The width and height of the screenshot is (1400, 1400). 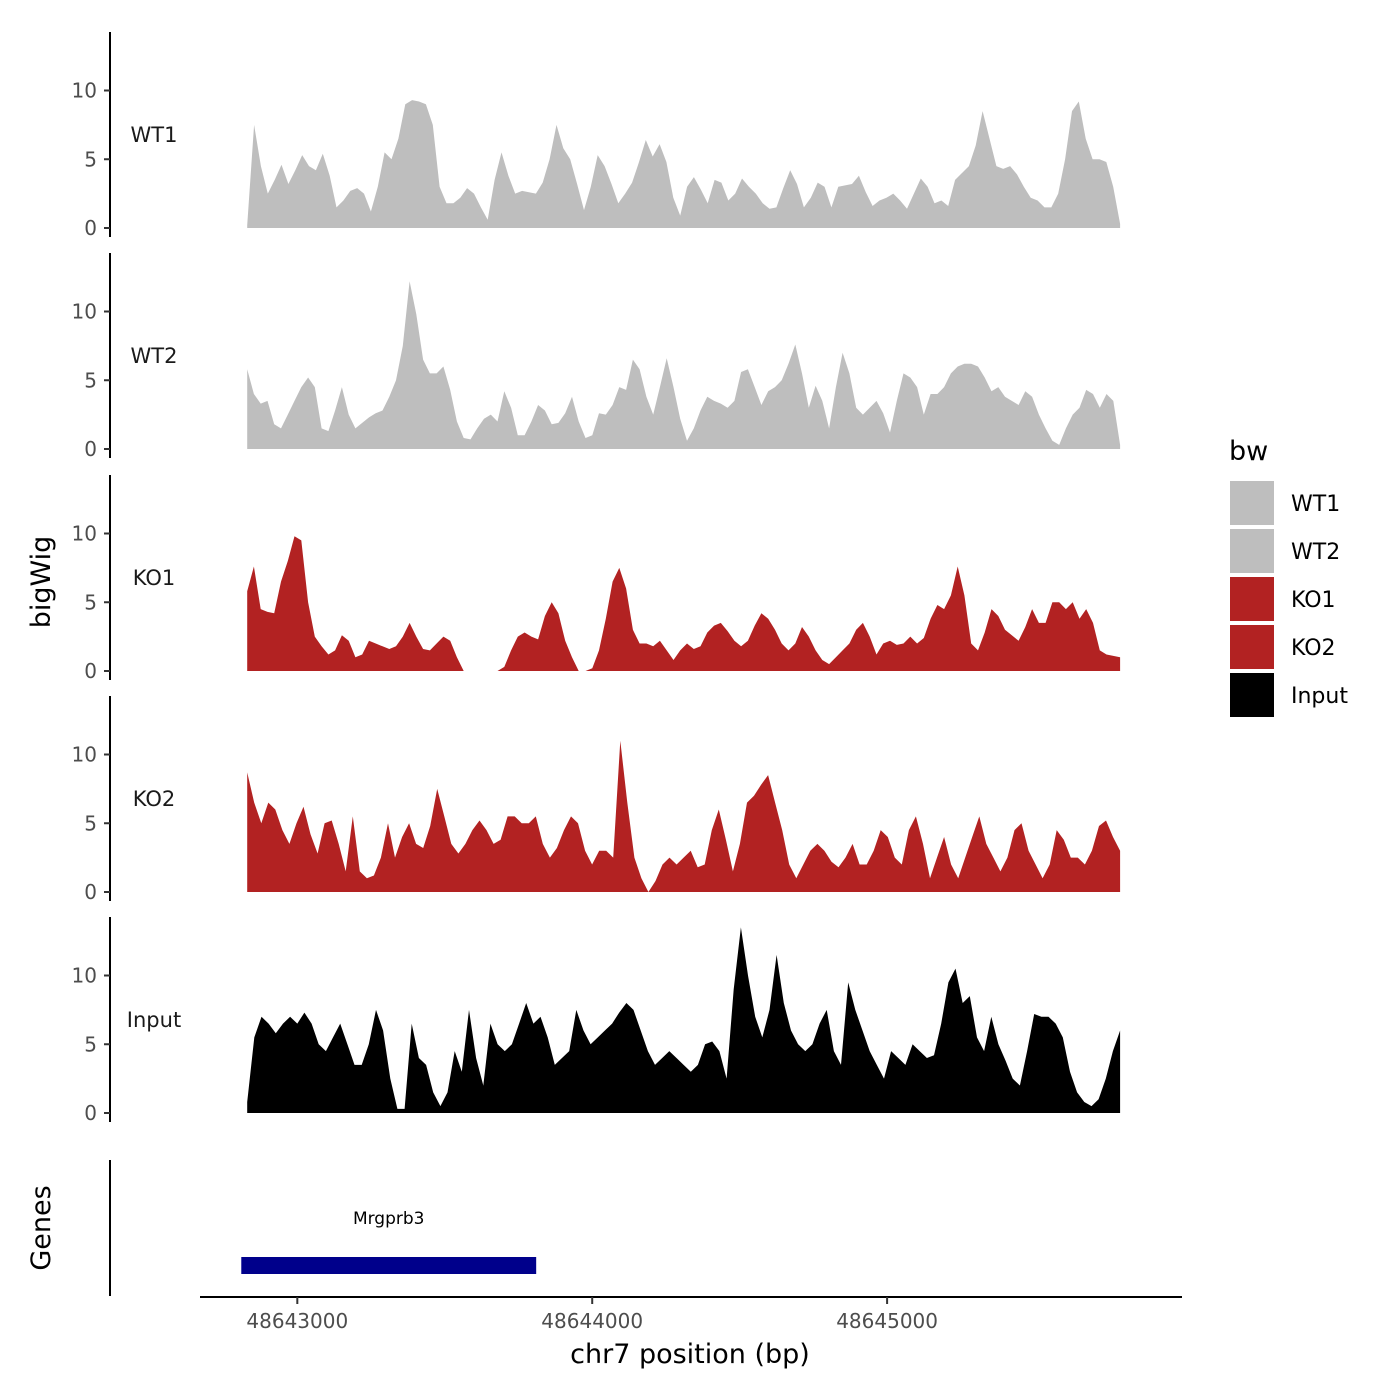 I want to click on legend-key-ko2, so click(x=1252, y=647).